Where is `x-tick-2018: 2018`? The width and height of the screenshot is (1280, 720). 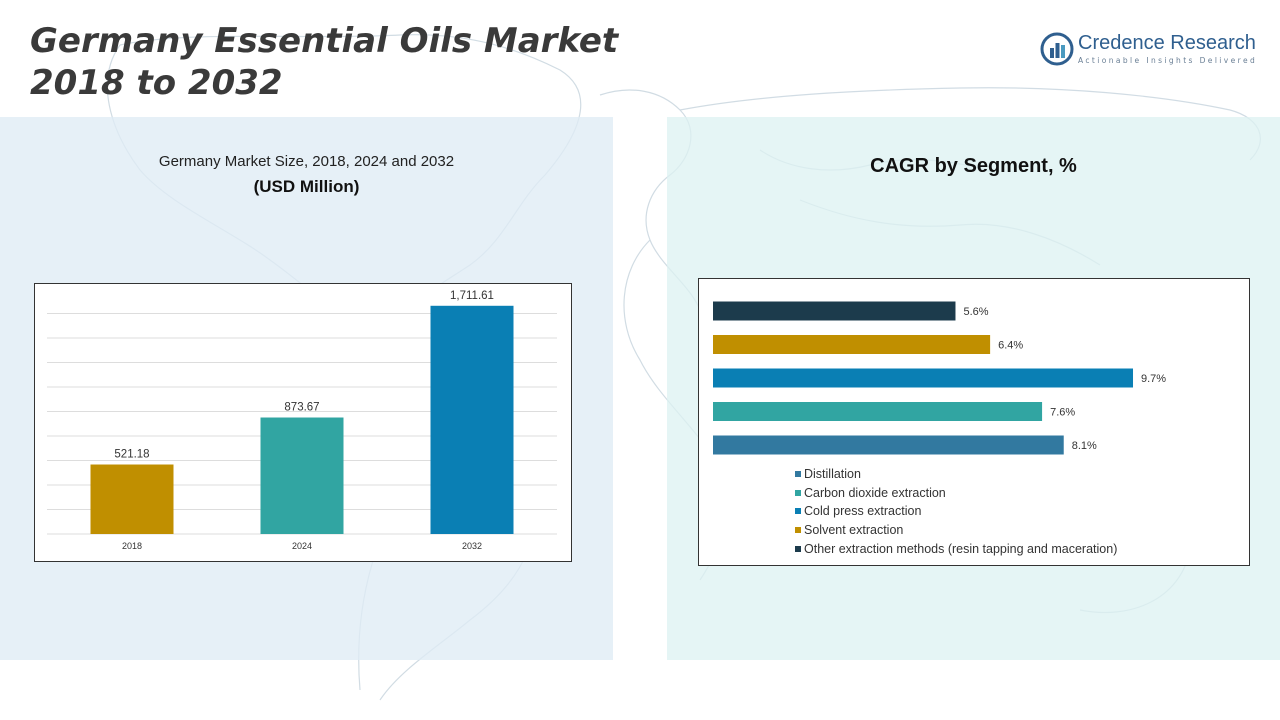 x-tick-2018: 2018 is located at coordinates (132, 546).